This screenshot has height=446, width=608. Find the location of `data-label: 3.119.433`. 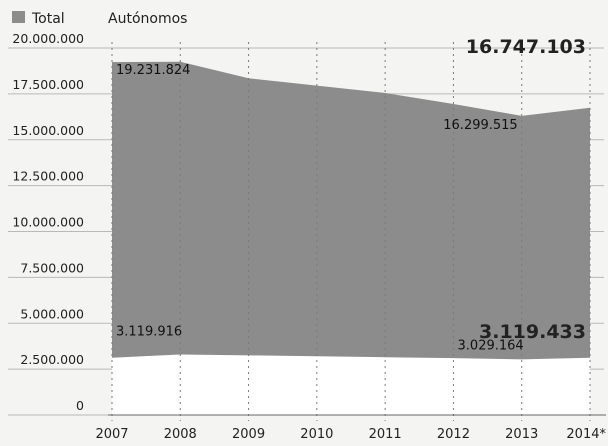

data-label: 3.119.433 is located at coordinates (532, 332).